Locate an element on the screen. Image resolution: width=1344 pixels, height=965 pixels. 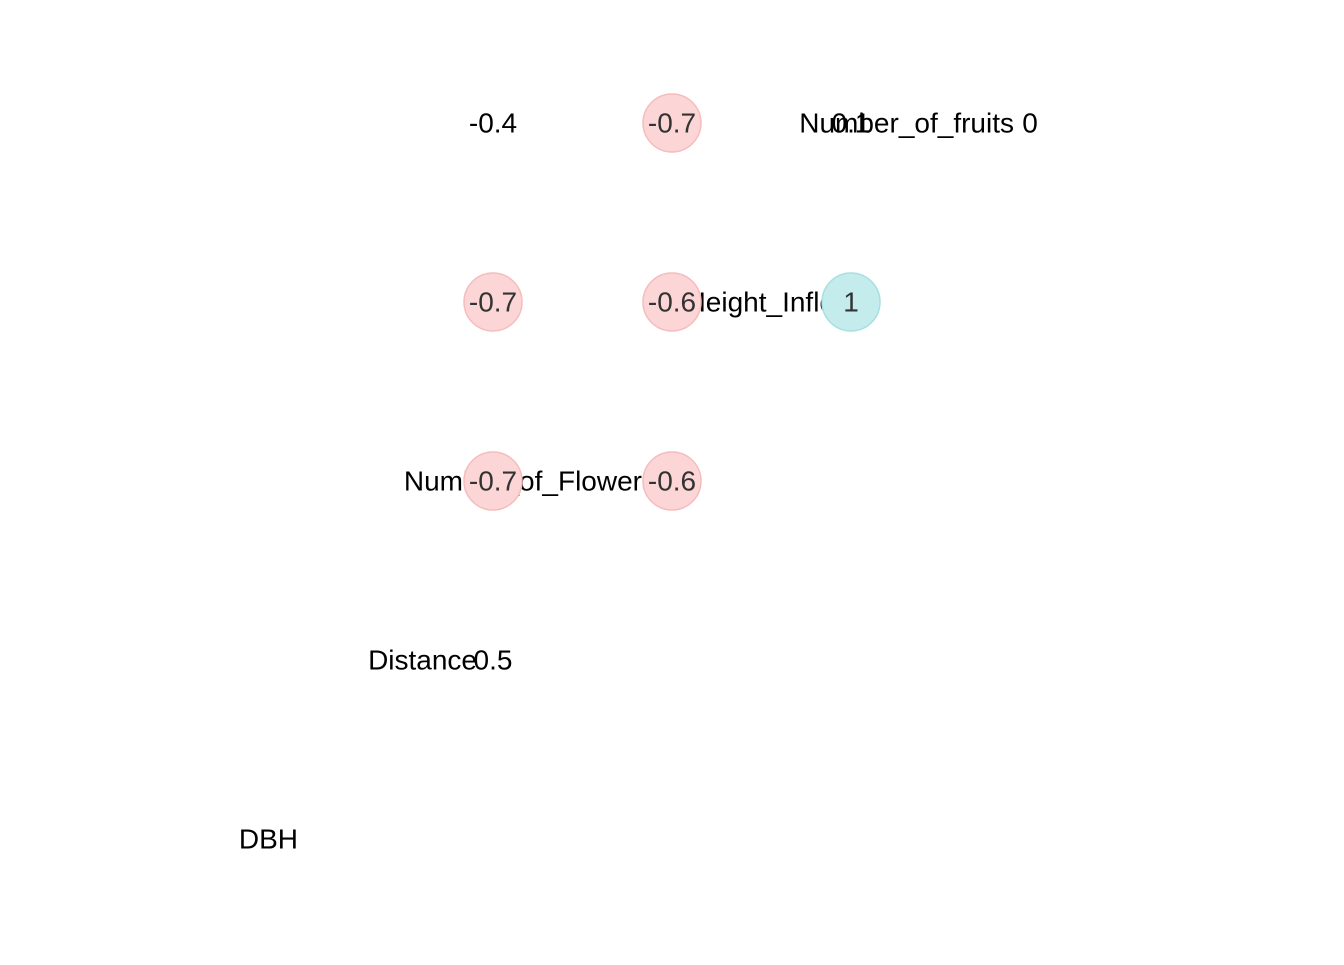
correlation-value-number-of-fruits-height-inflo: 0 is located at coordinates (1030, 123).